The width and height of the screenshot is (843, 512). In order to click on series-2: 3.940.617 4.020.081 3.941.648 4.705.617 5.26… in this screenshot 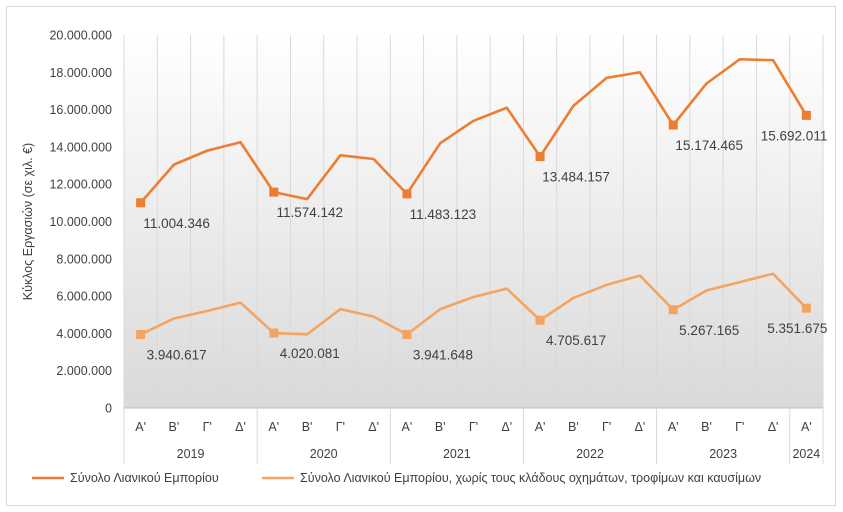, I will do `click(481, 317)`.